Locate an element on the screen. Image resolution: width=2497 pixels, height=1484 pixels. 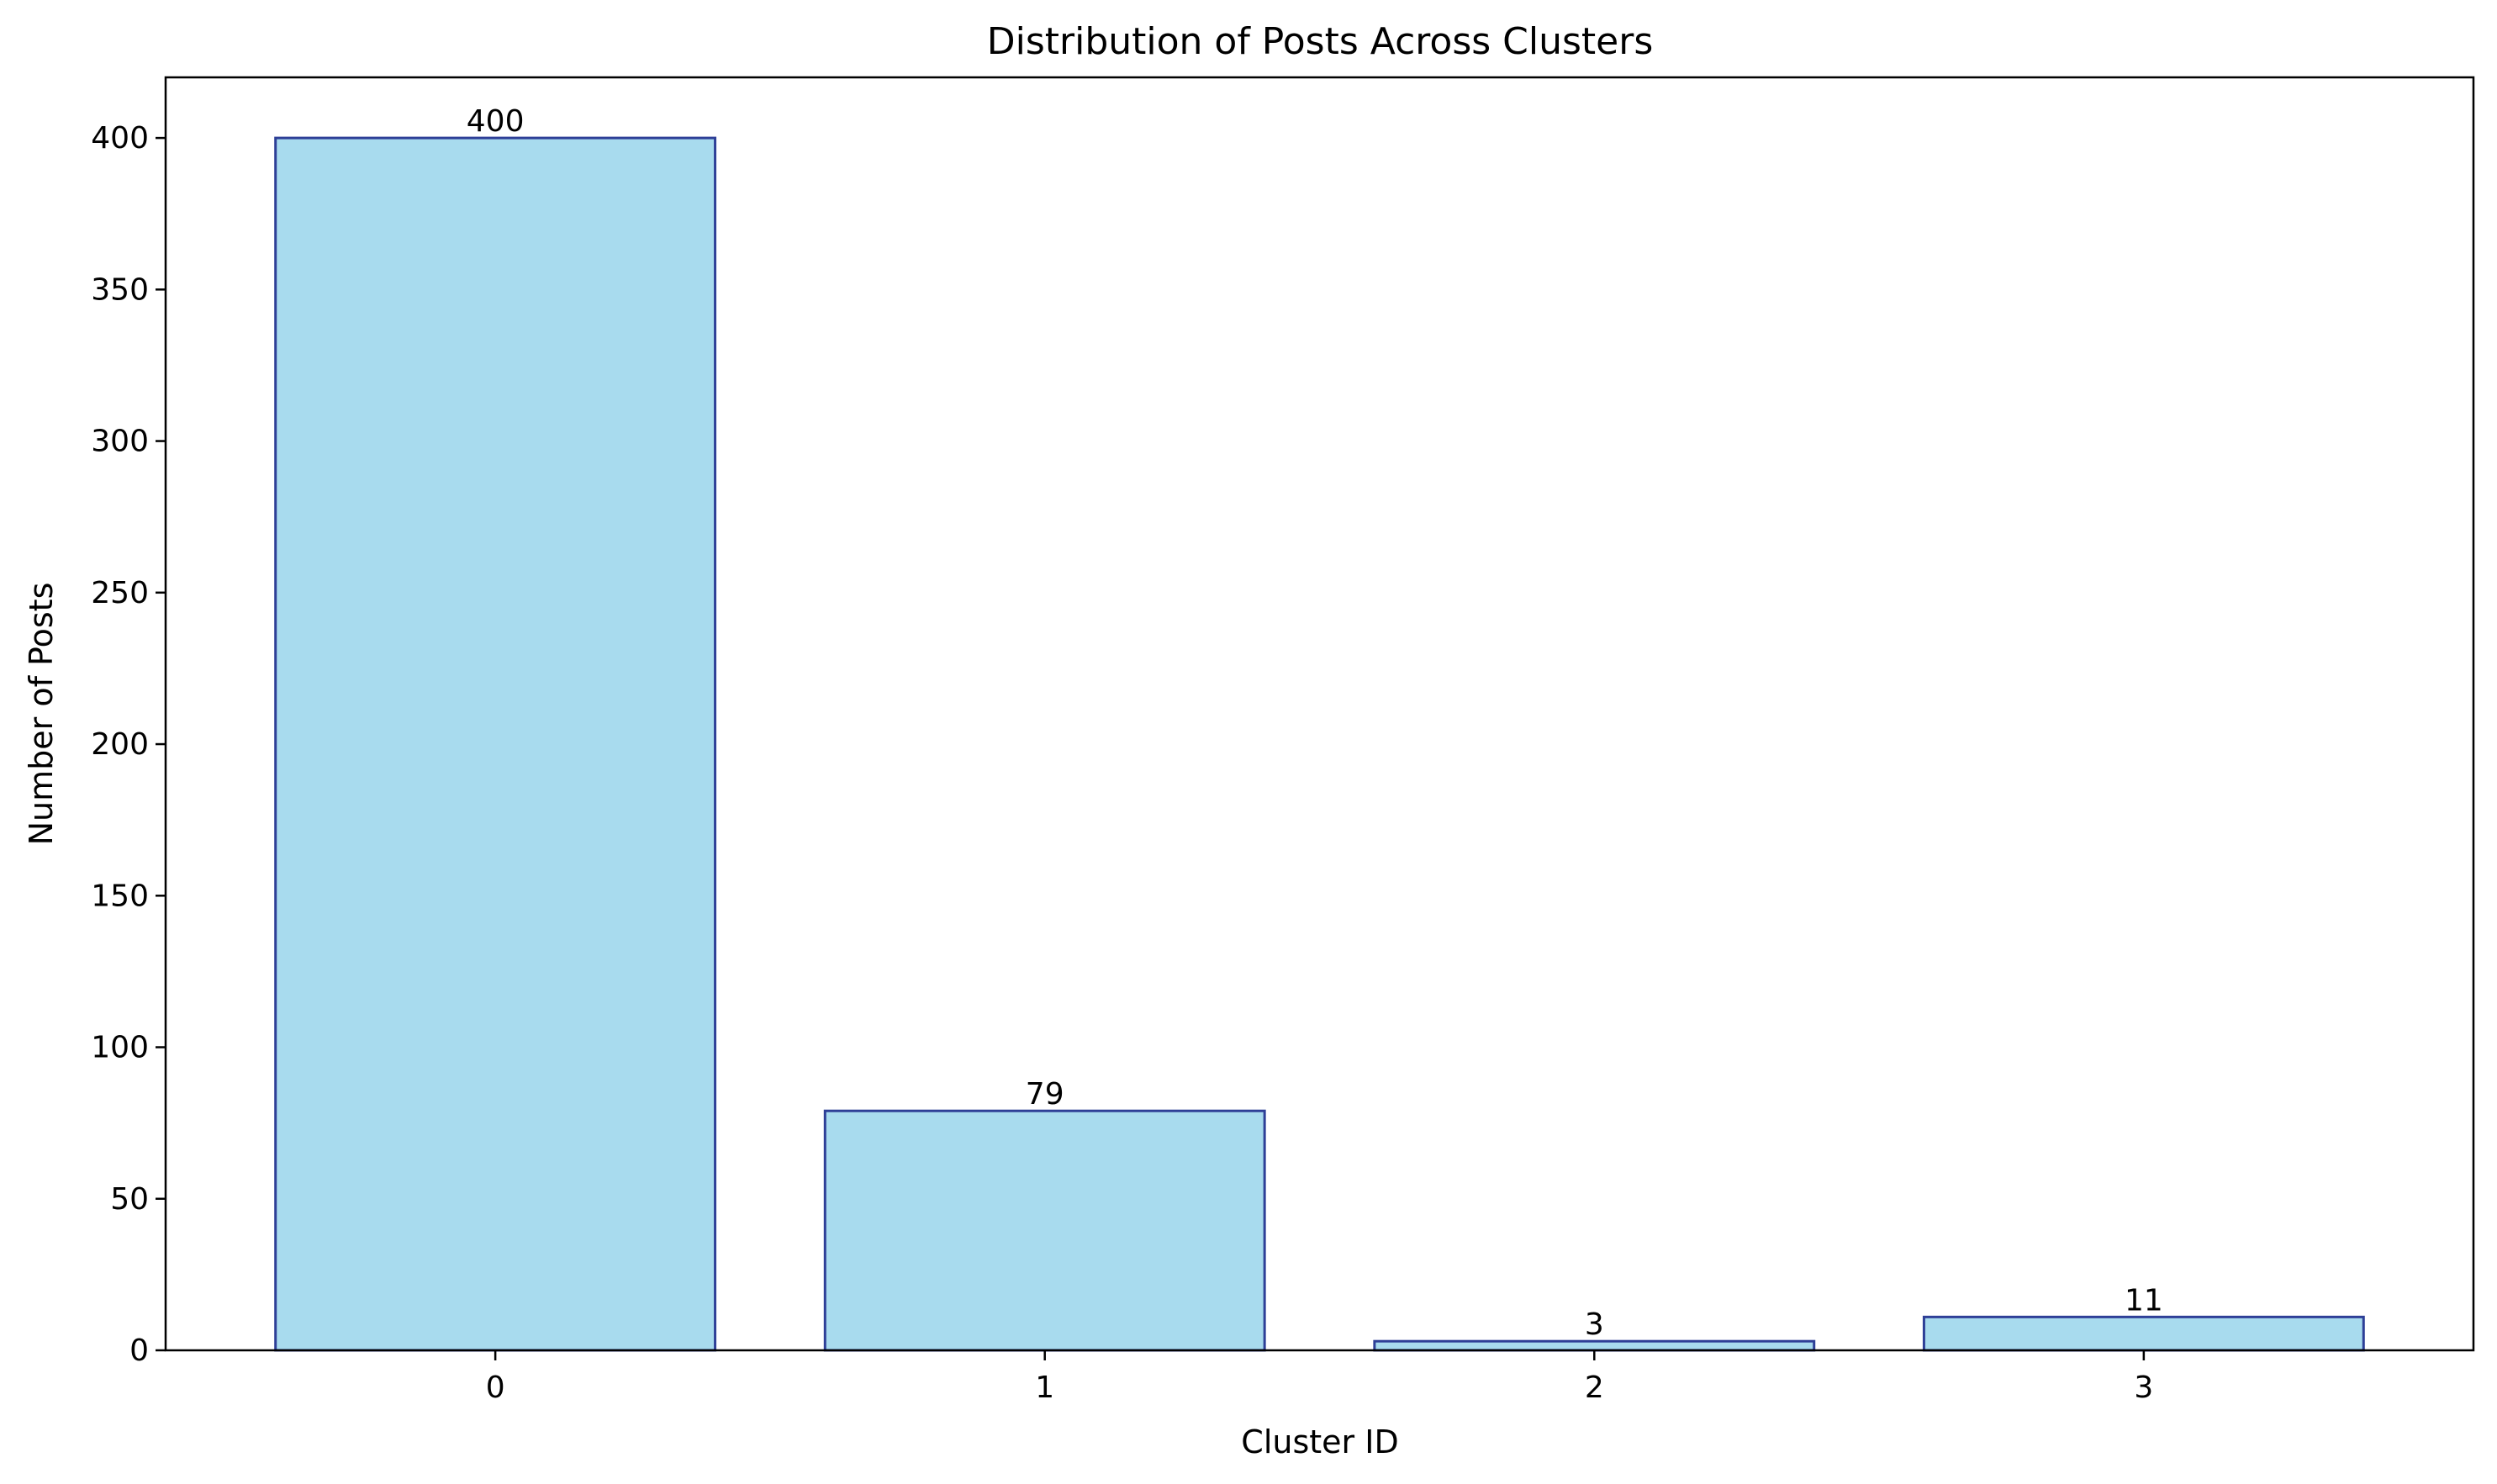
y-tick-label: 200 is located at coordinates (120, 744).